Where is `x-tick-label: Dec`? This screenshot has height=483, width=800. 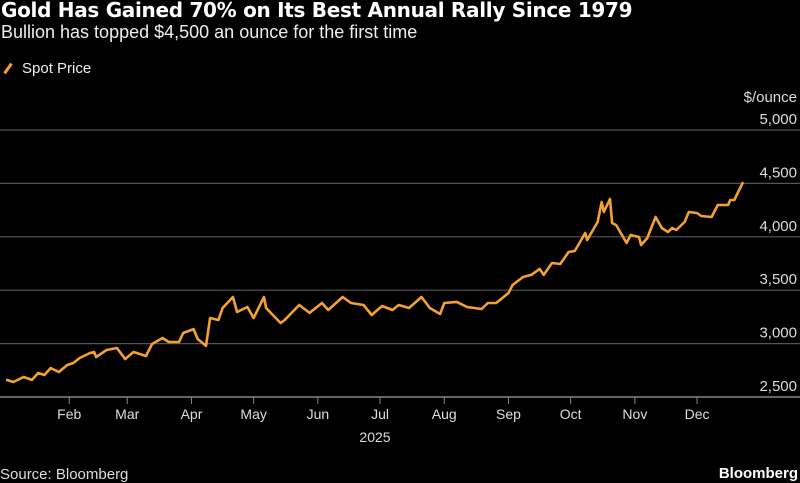
x-tick-label: Dec is located at coordinates (697, 414).